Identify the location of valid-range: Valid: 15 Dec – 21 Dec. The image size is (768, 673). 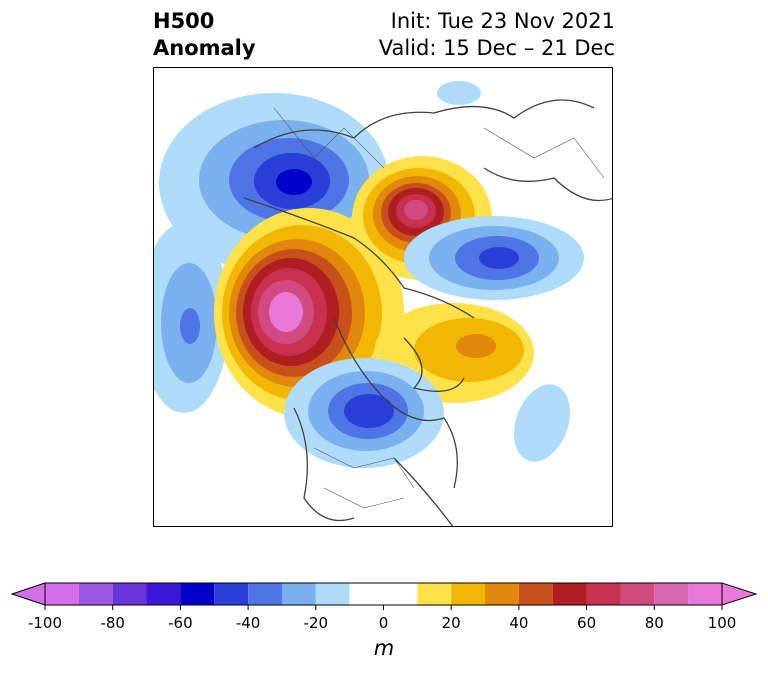
(496, 48).